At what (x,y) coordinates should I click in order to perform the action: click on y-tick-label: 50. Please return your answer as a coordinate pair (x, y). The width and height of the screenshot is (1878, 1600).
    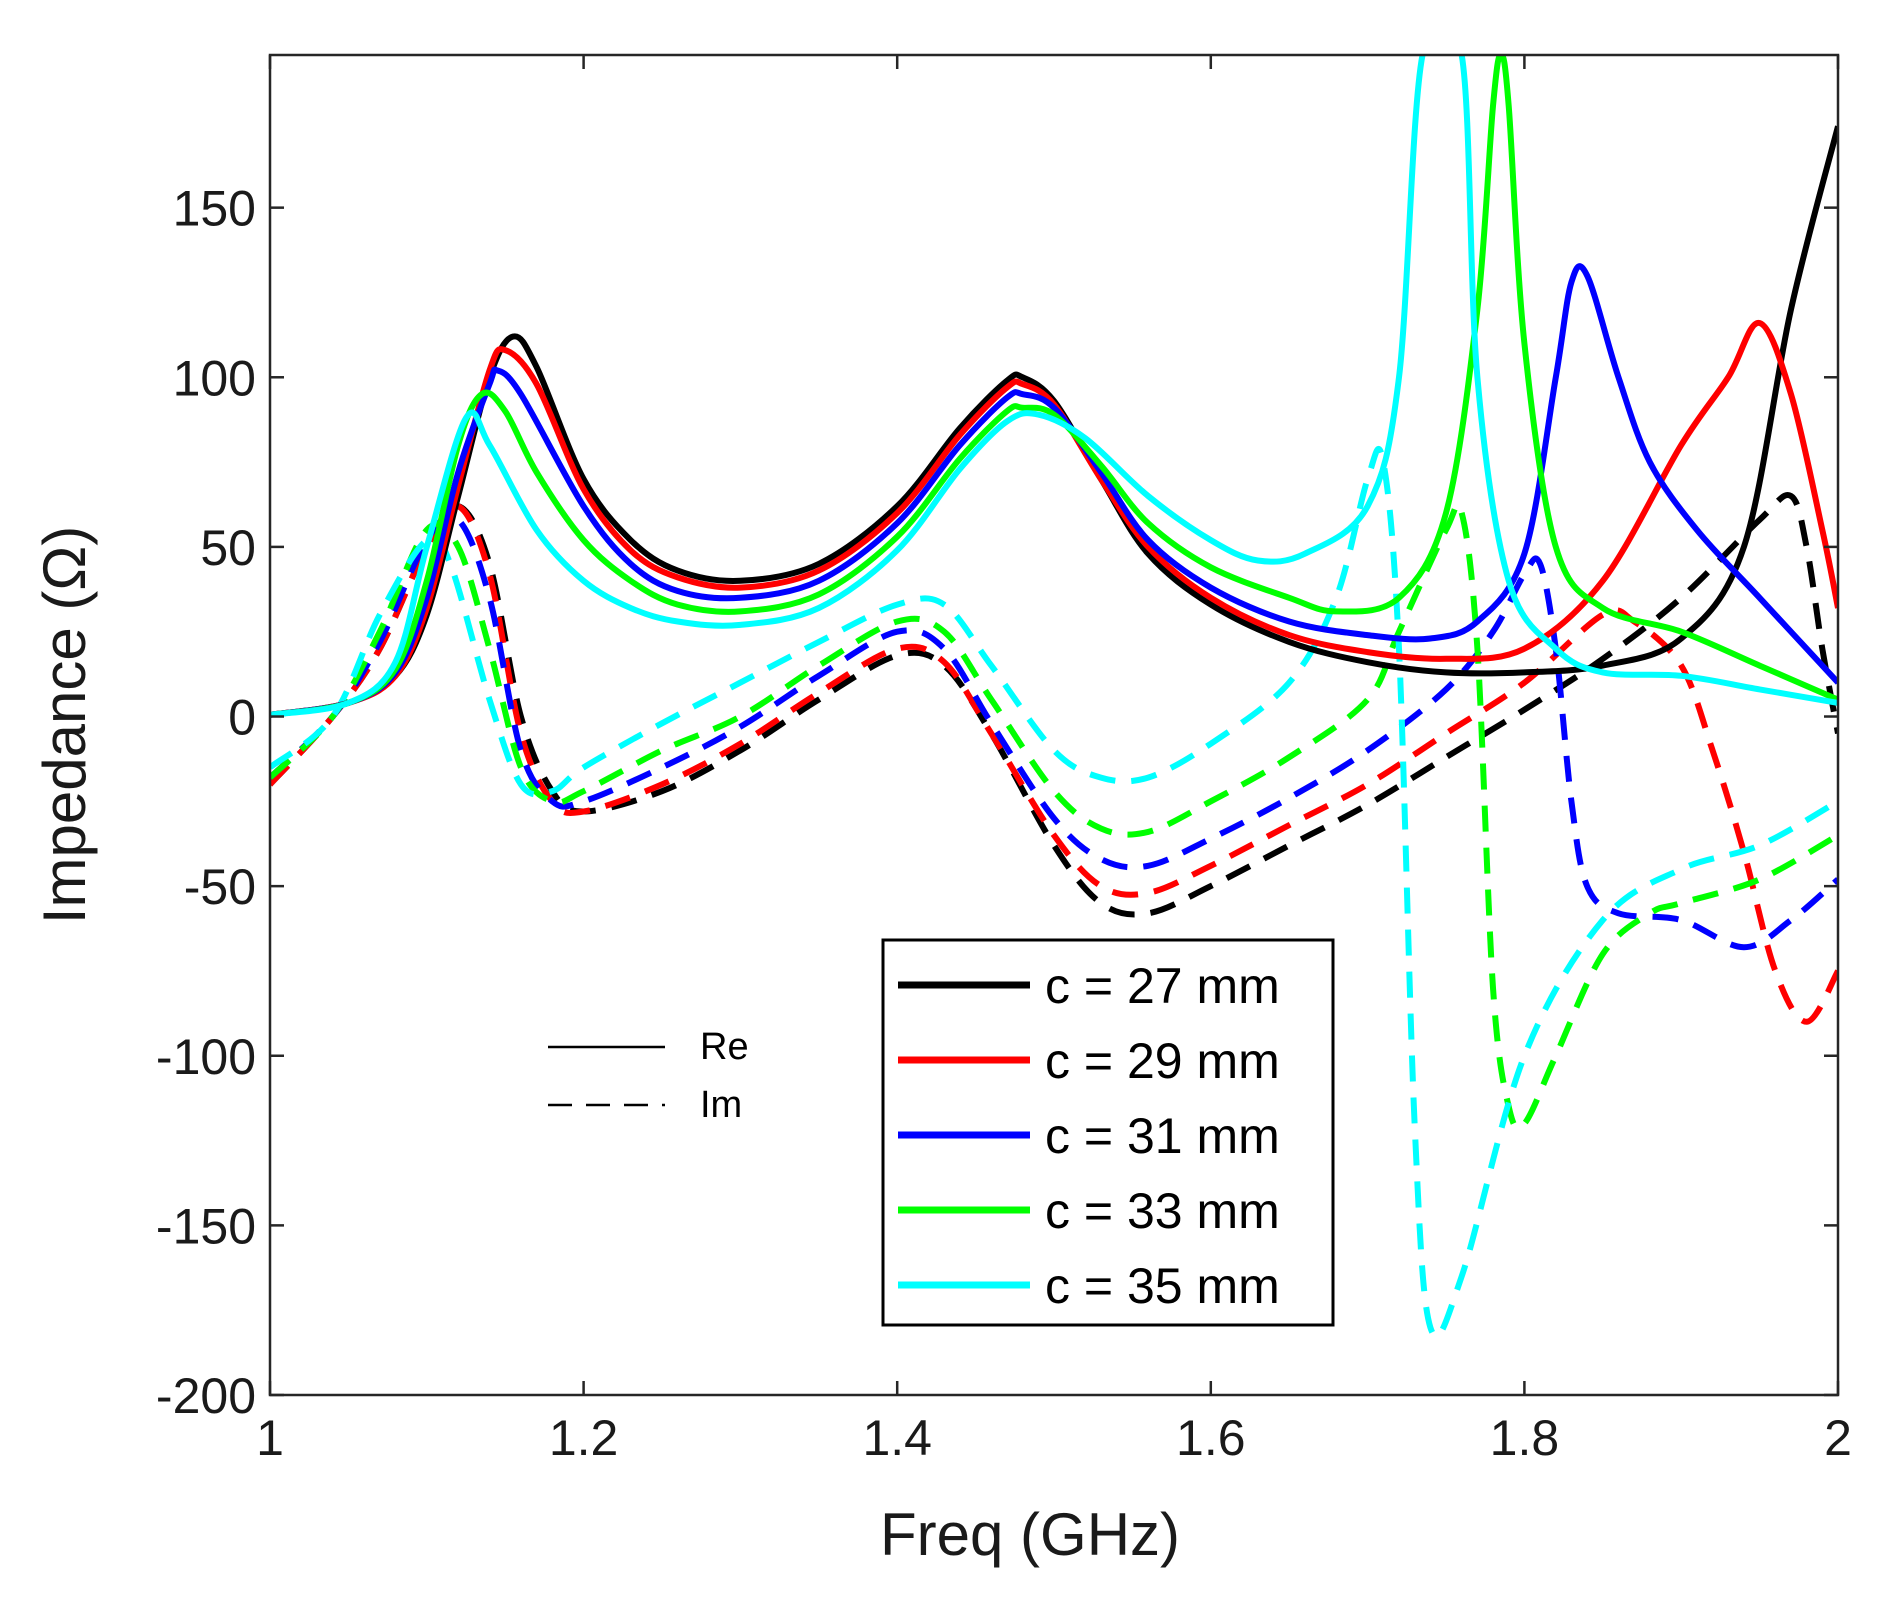
    Looking at the image, I should click on (228, 548).